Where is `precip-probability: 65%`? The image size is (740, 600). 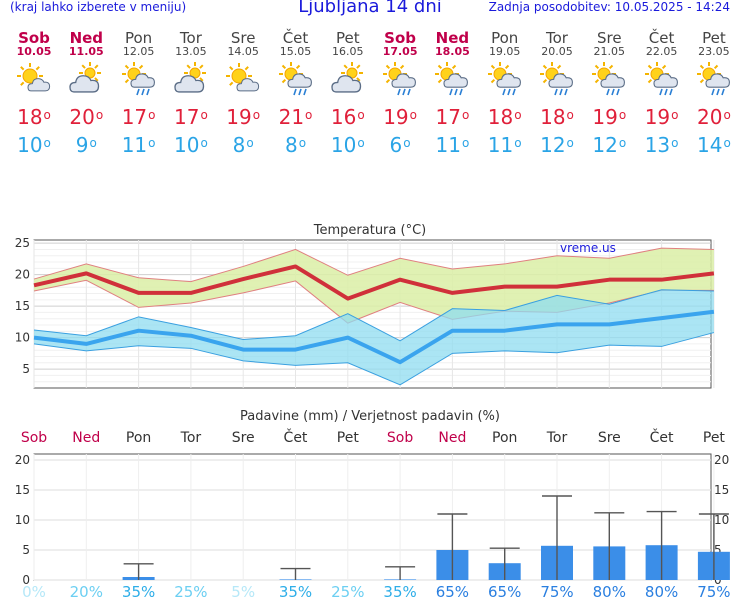
precip-probability: 65% is located at coordinates (504, 591).